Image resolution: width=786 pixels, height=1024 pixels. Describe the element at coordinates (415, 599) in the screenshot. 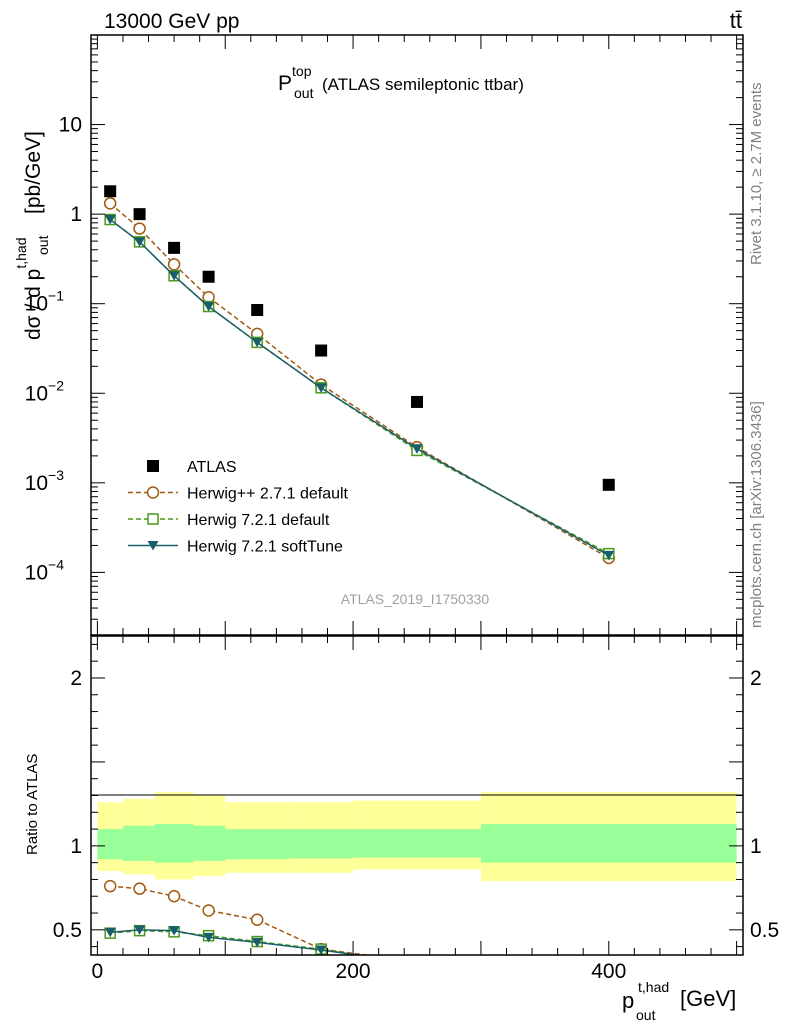

I see `analysis-label: ATLAS_2019_I1750330` at that location.